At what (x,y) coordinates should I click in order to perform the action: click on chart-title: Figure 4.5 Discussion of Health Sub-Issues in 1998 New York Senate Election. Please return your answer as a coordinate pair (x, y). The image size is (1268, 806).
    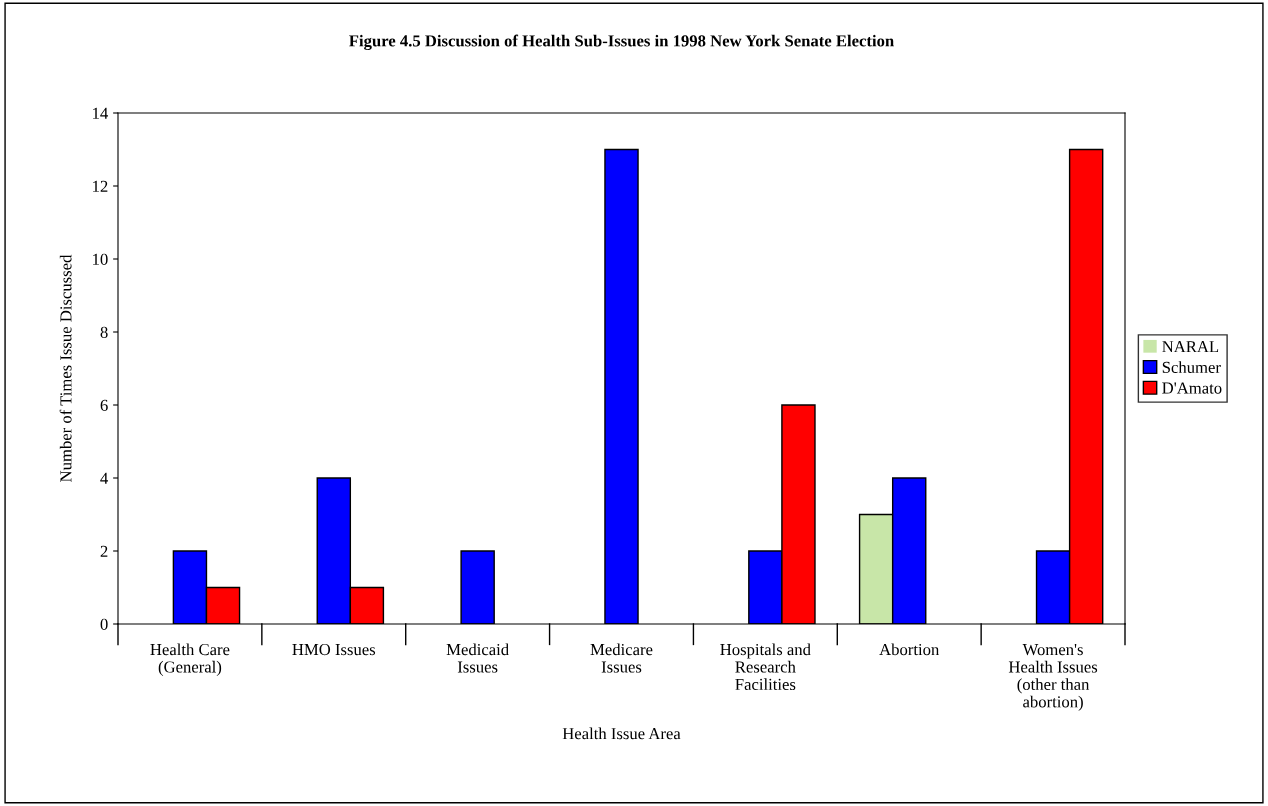
    Looking at the image, I should click on (621, 42).